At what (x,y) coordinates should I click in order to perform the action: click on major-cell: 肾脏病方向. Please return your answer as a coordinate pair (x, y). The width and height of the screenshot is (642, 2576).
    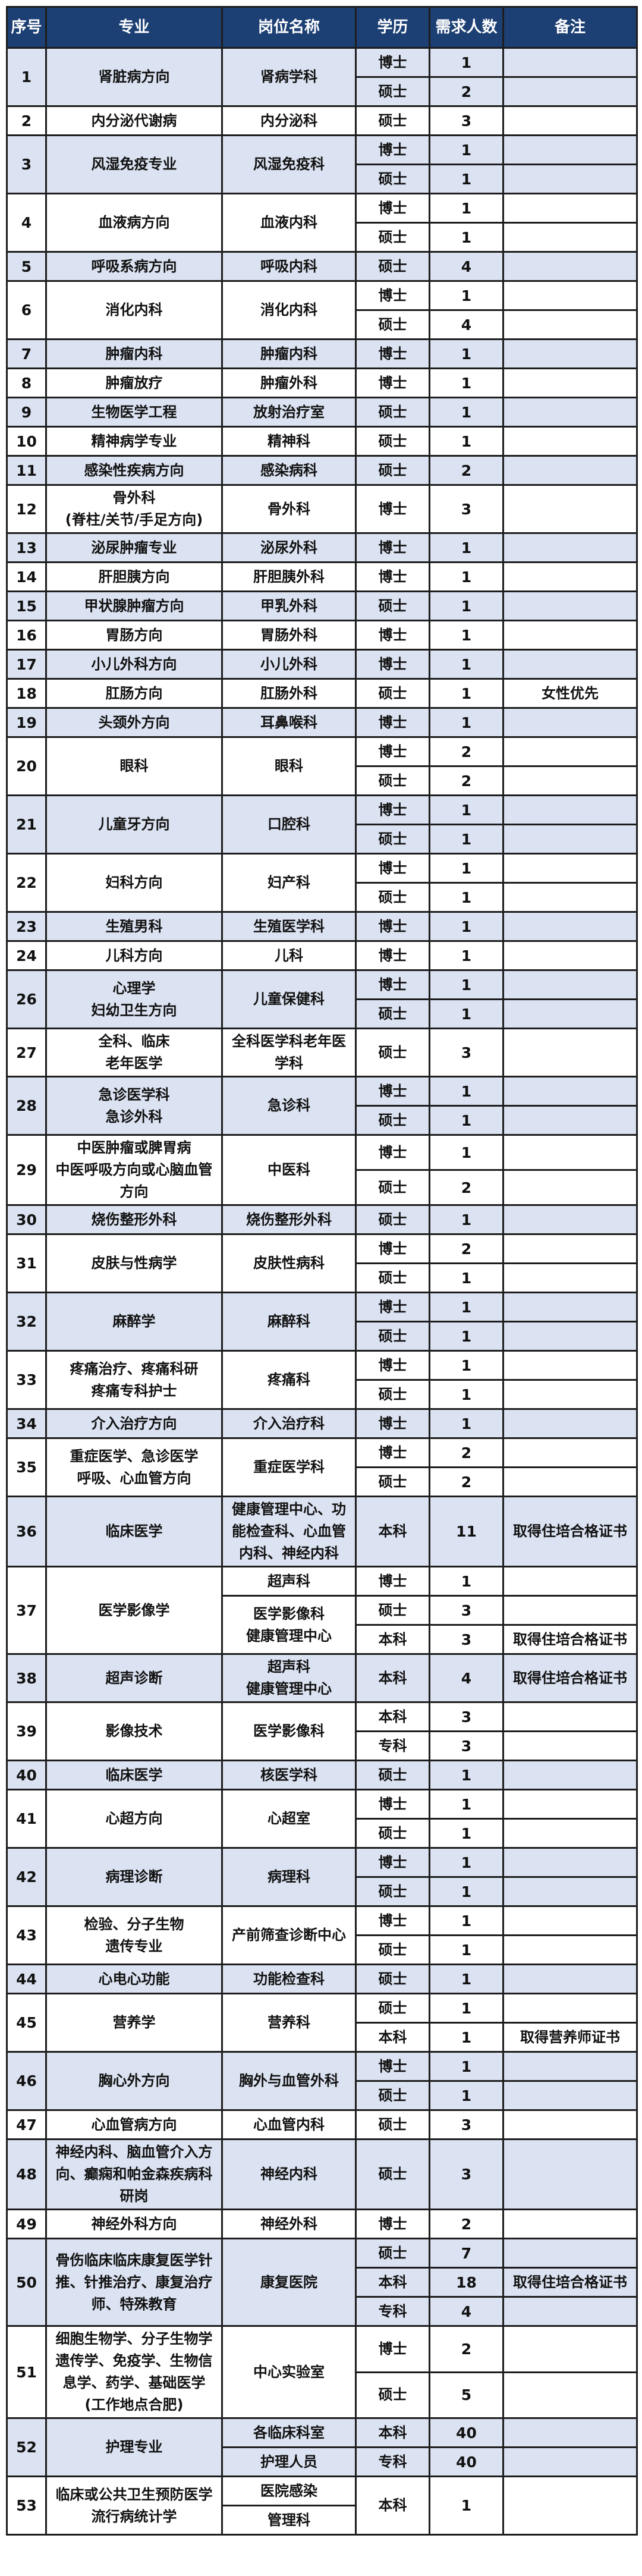
    Looking at the image, I should click on (134, 77).